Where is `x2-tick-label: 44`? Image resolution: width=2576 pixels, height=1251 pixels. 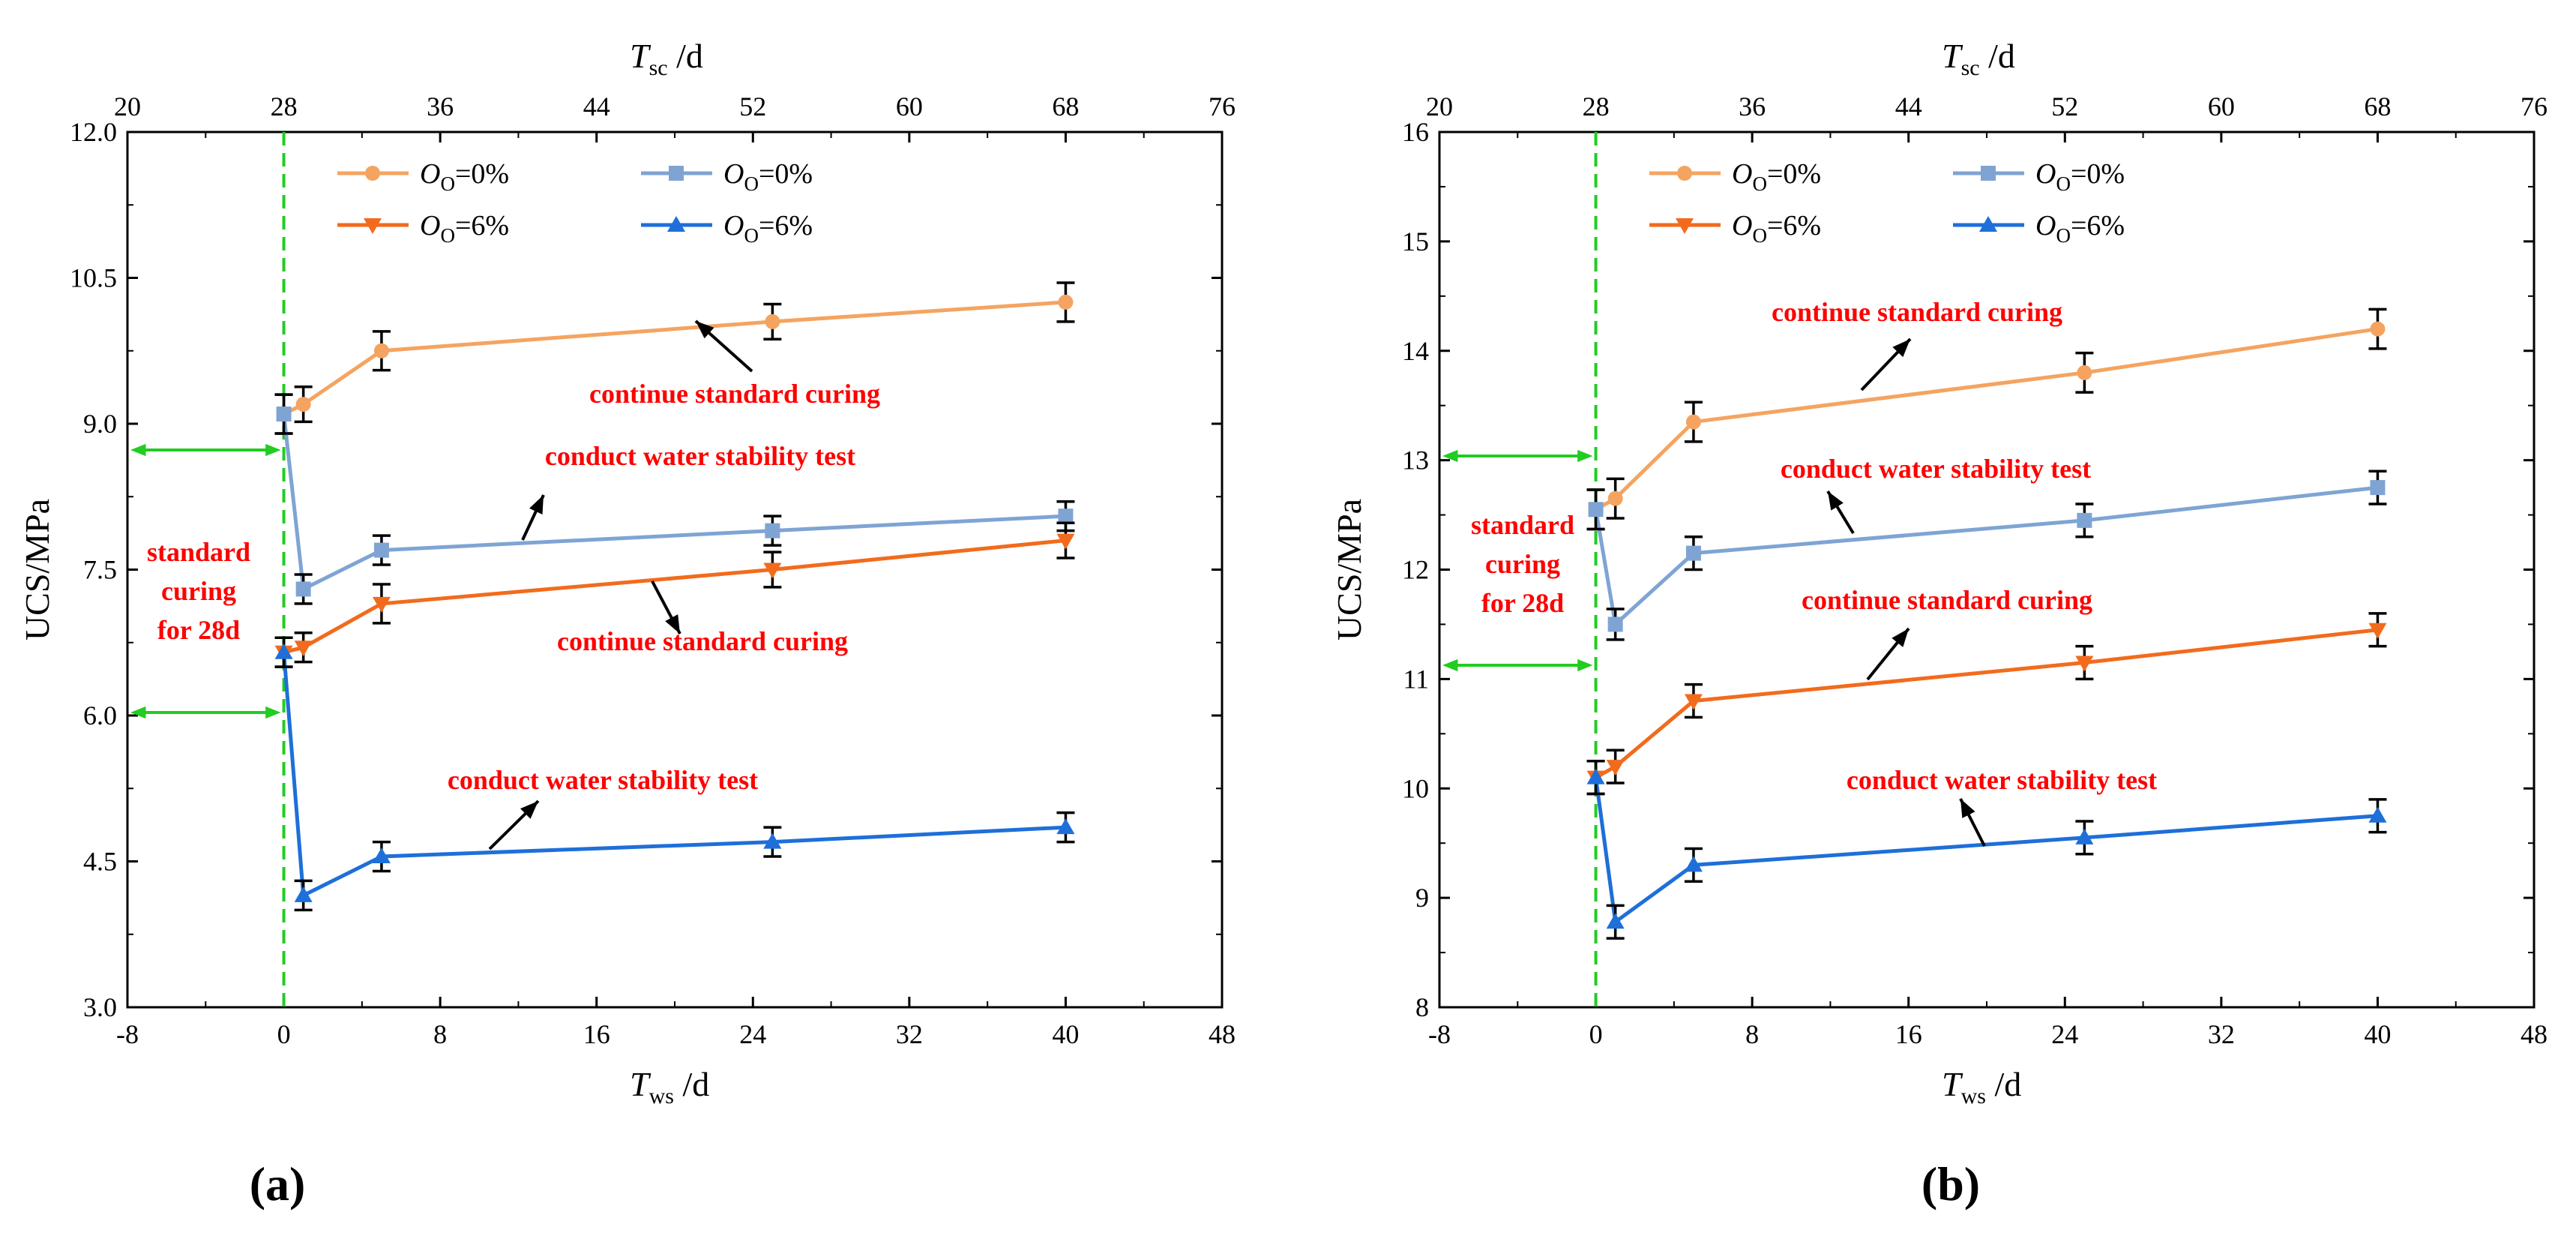 x2-tick-label: 44 is located at coordinates (596, 107).